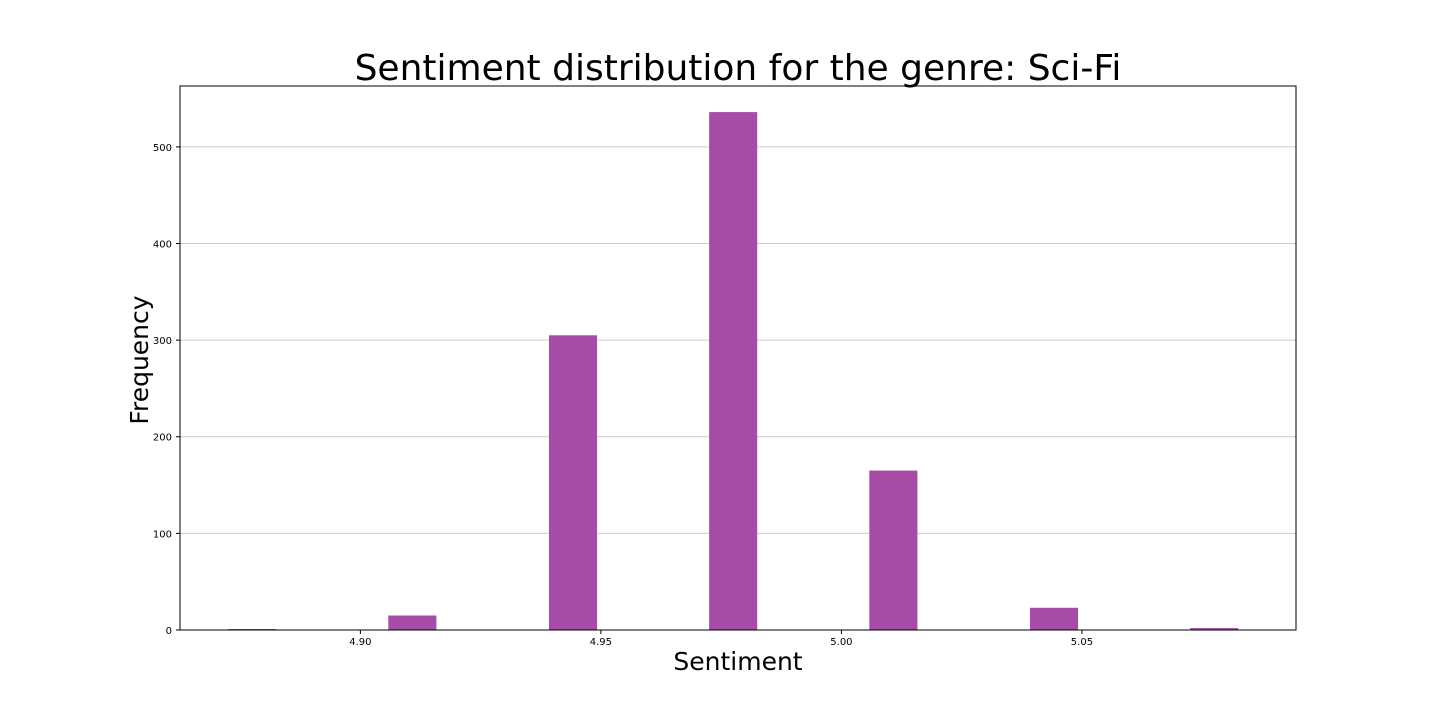 The height and width of the screenshot is (720, 1440). What do you see at coordinates (162, 534) in the screenshot?
I see `y-tick-label: 100` at bounding box center [162, 534].